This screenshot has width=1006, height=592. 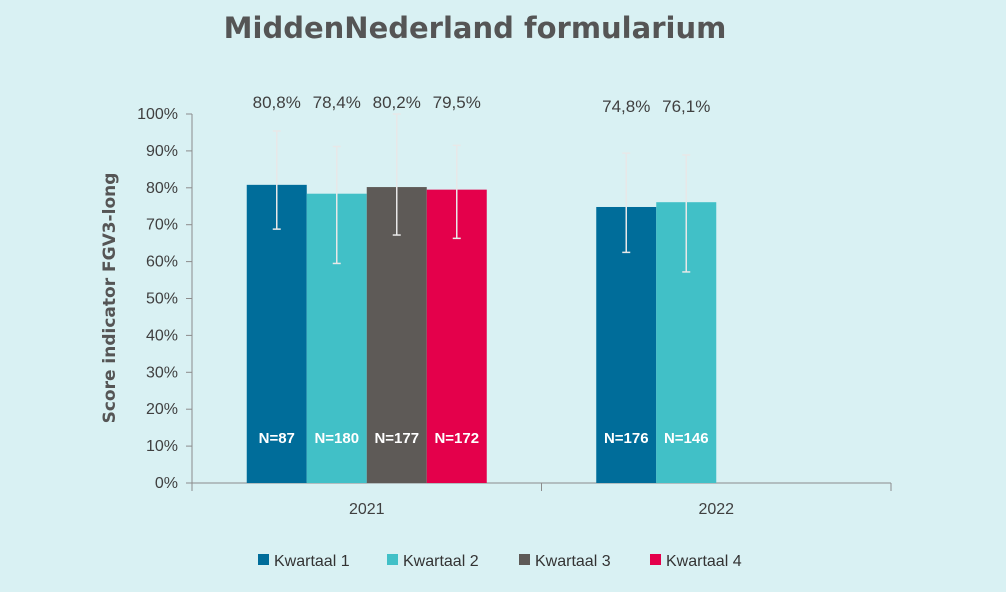 I want to click on data-label: 74,8%, so click(x=626, y=106).